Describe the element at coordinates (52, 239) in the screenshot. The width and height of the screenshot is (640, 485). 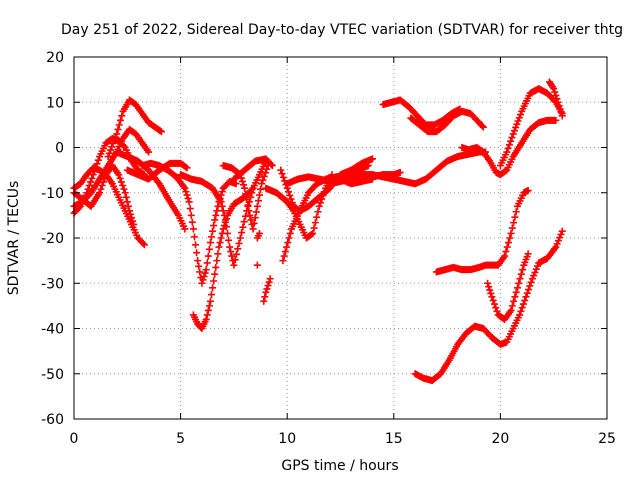
I see `y-tick-label: -20` at that location.